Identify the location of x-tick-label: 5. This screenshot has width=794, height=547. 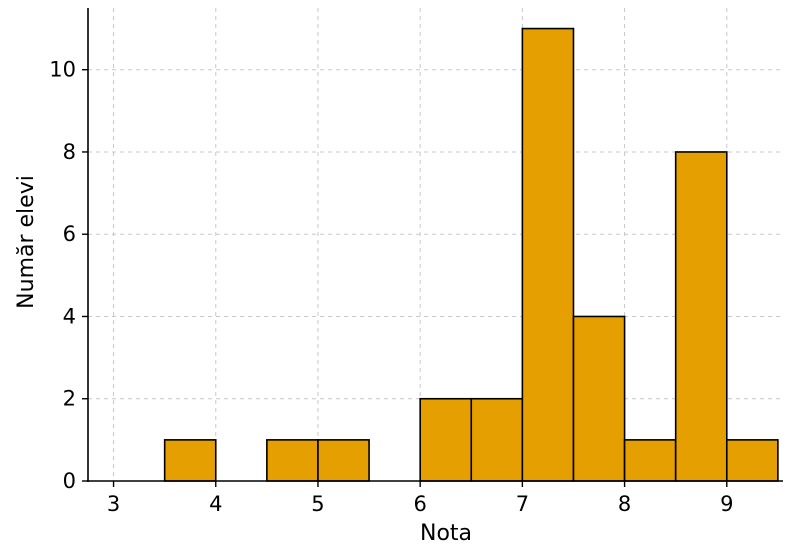
(317, 504).